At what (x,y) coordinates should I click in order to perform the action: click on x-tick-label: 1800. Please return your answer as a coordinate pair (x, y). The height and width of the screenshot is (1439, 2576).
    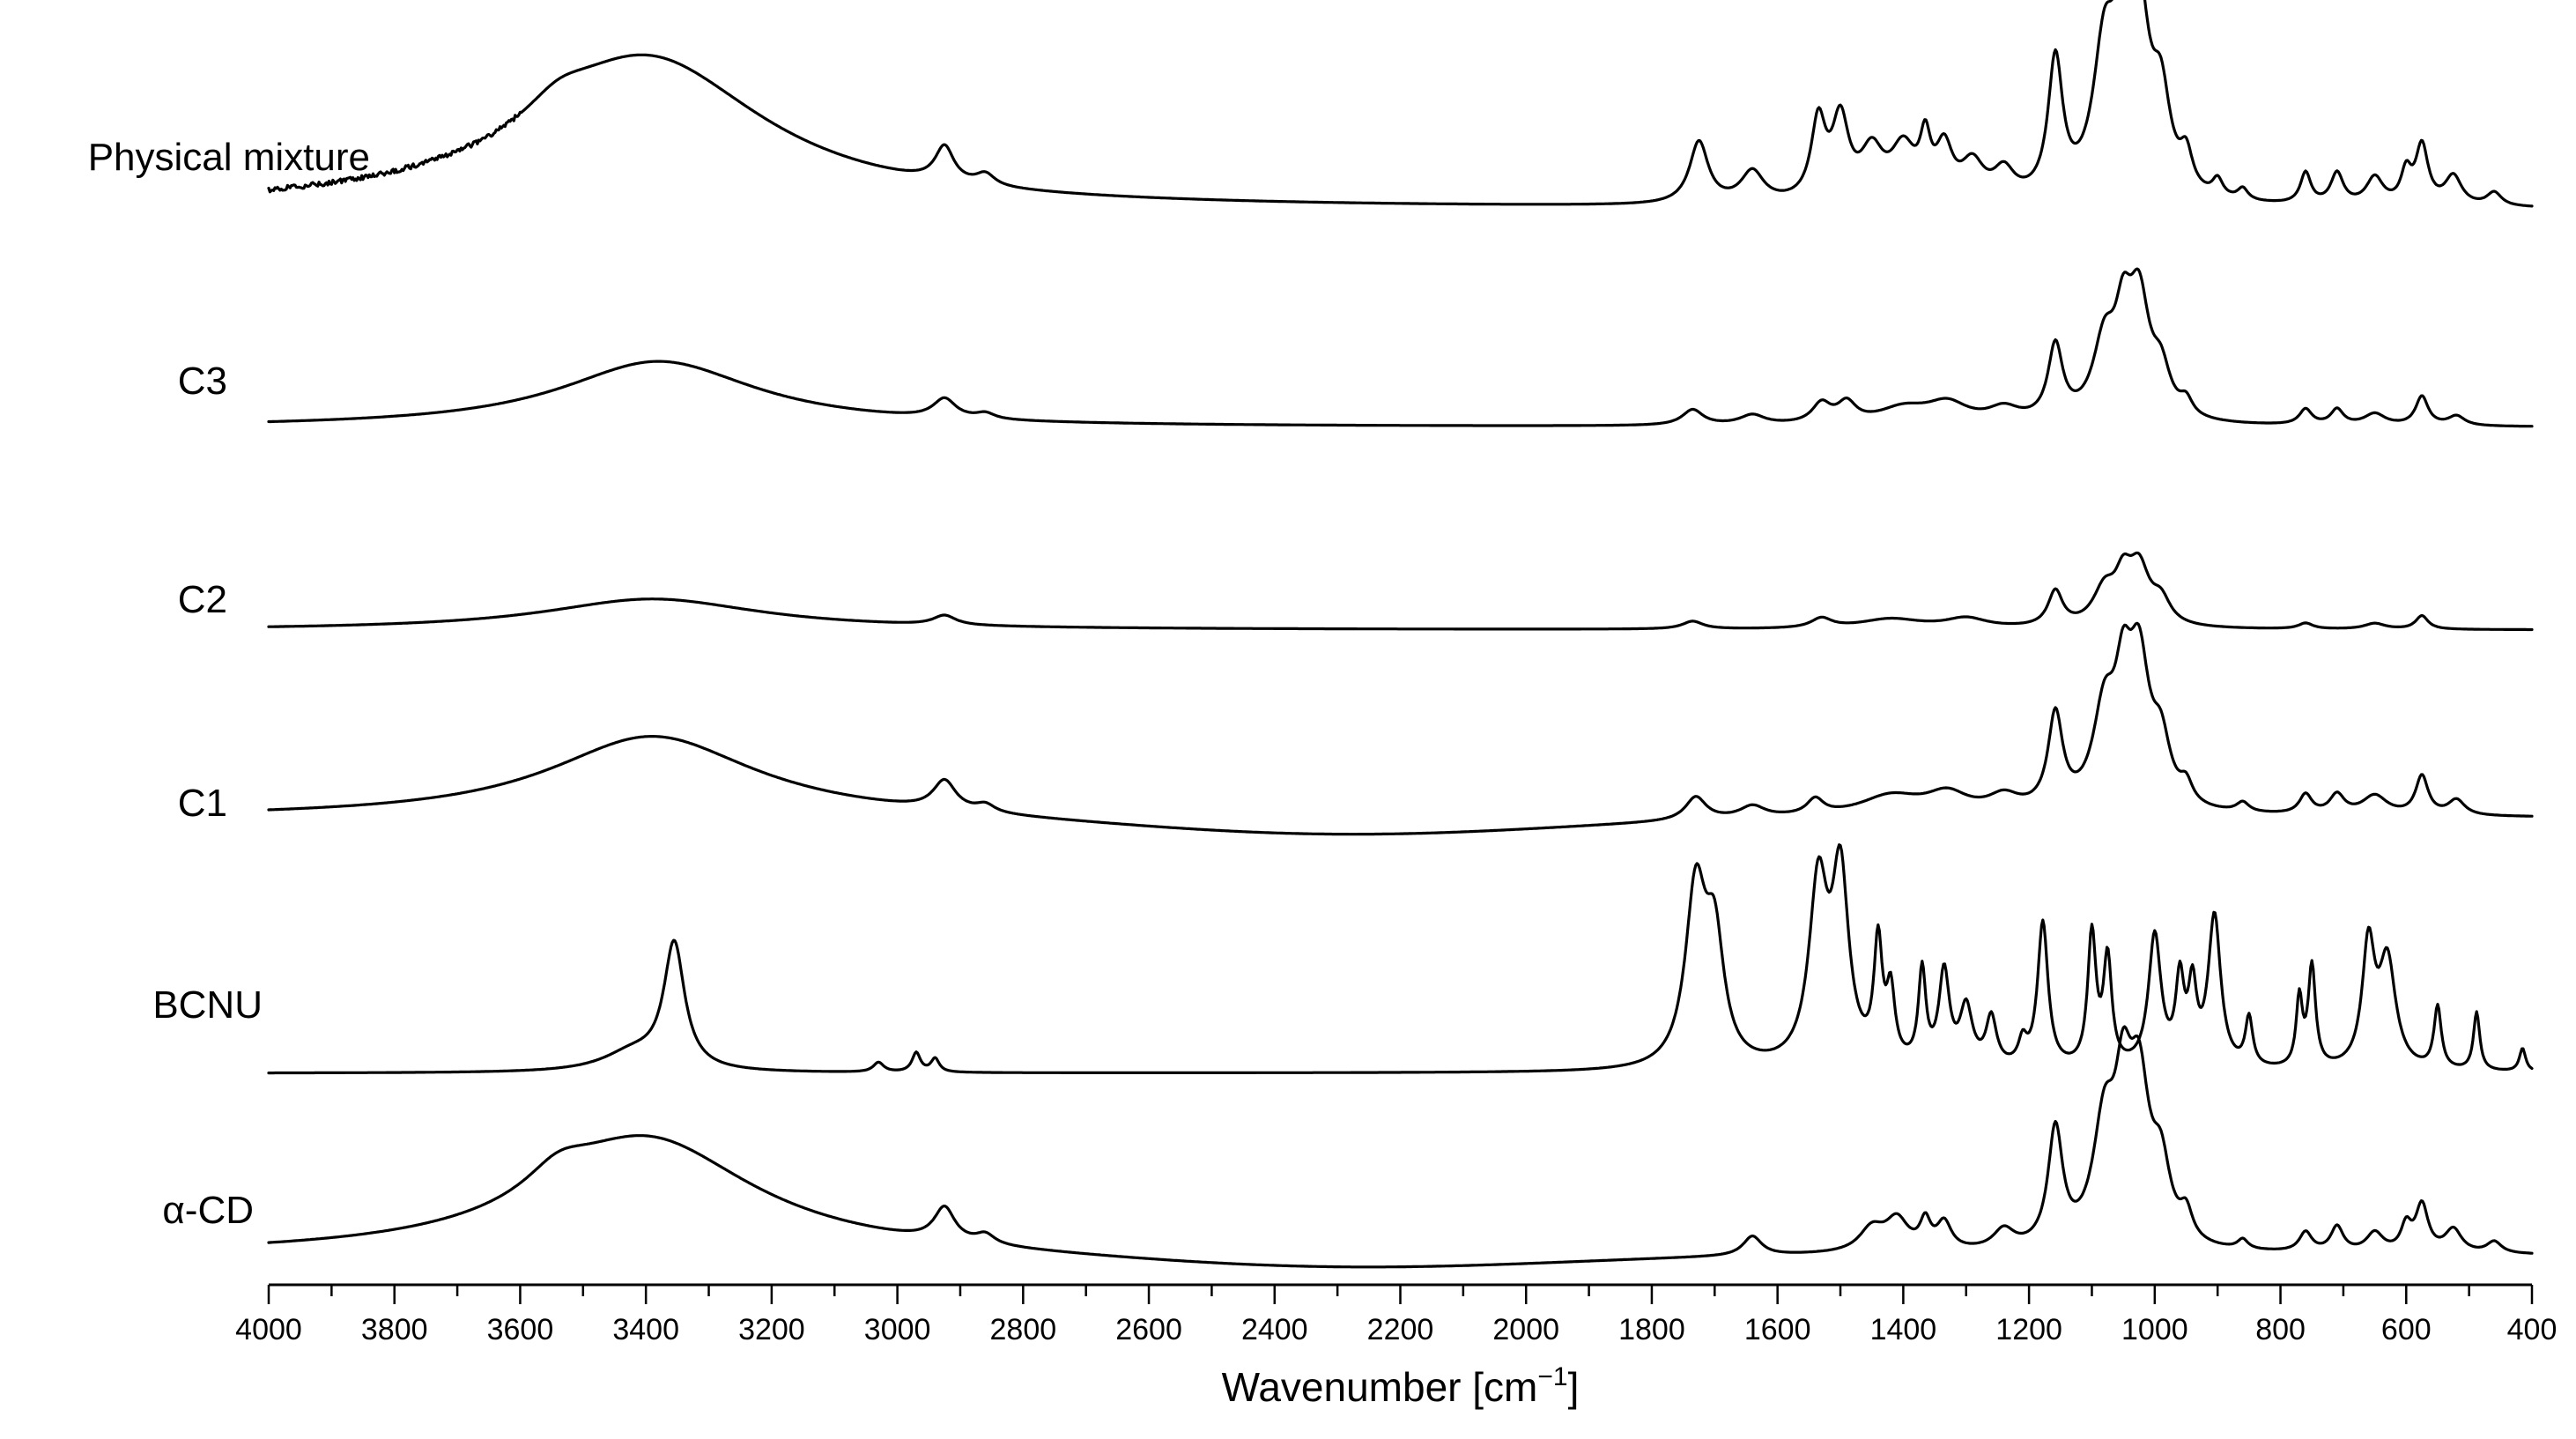
    Looking at the image, I should click on (1652, 1330).